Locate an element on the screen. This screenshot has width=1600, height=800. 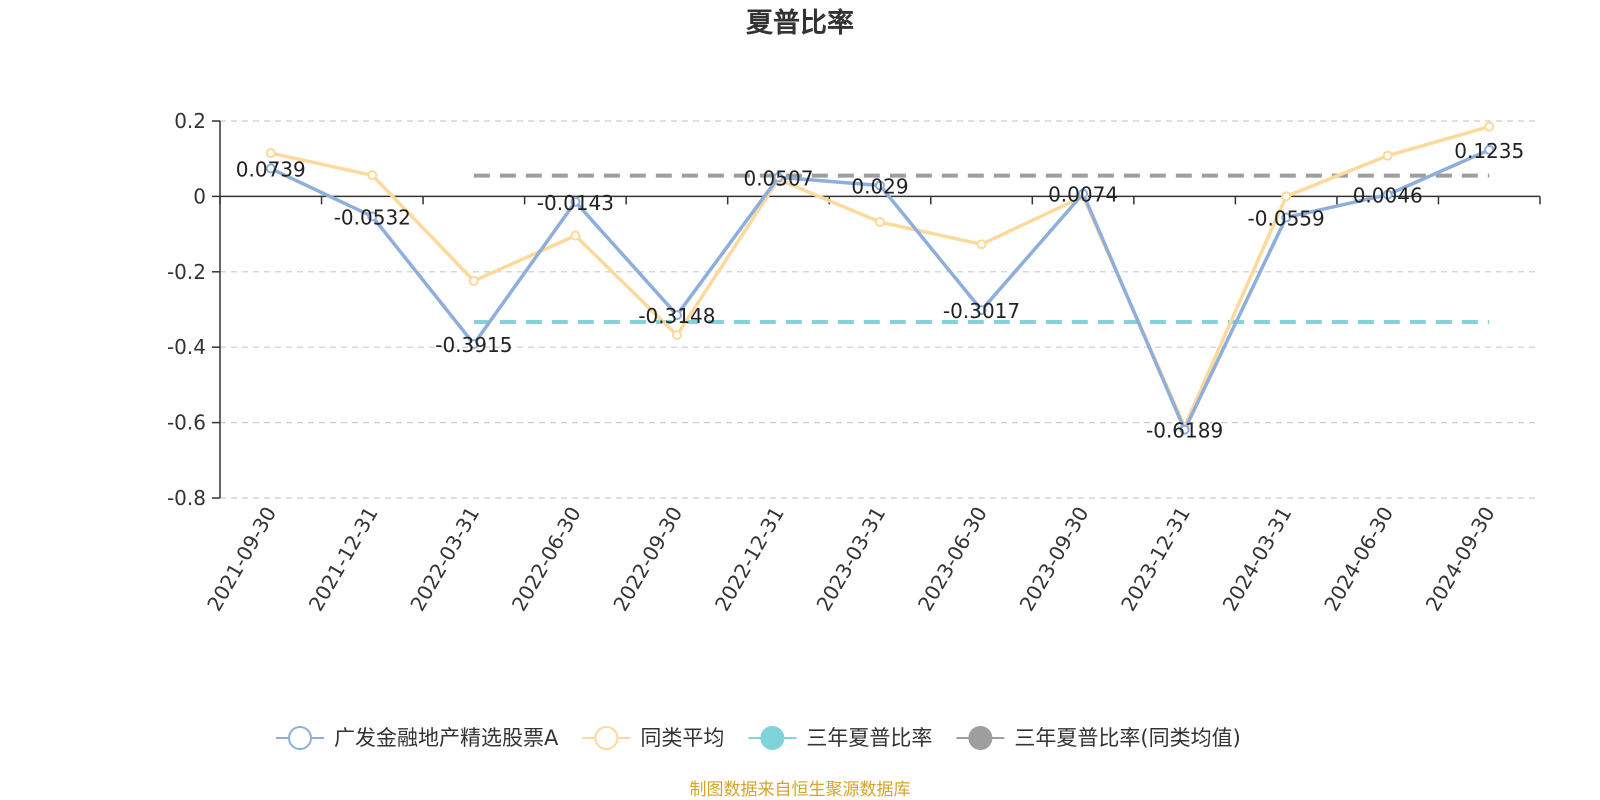
y-tick-label: 0.2 is located at coordinates (190, 121).